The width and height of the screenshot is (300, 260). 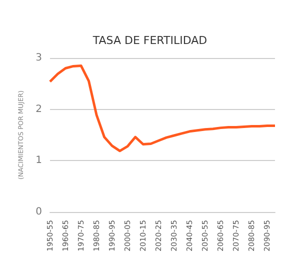 I want to click on y-tick-label: 0, so click(x=39, y=212).